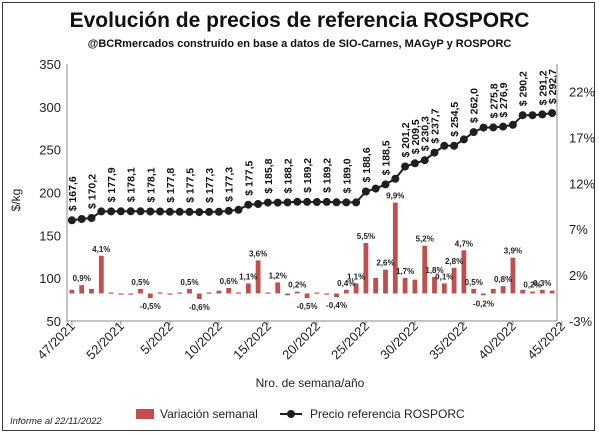 The width and height of the screenshot is (599, 435). Describe the element at coordinates (464, 243) in the screenshot. I see `pct-label: 4,7%` at that location.